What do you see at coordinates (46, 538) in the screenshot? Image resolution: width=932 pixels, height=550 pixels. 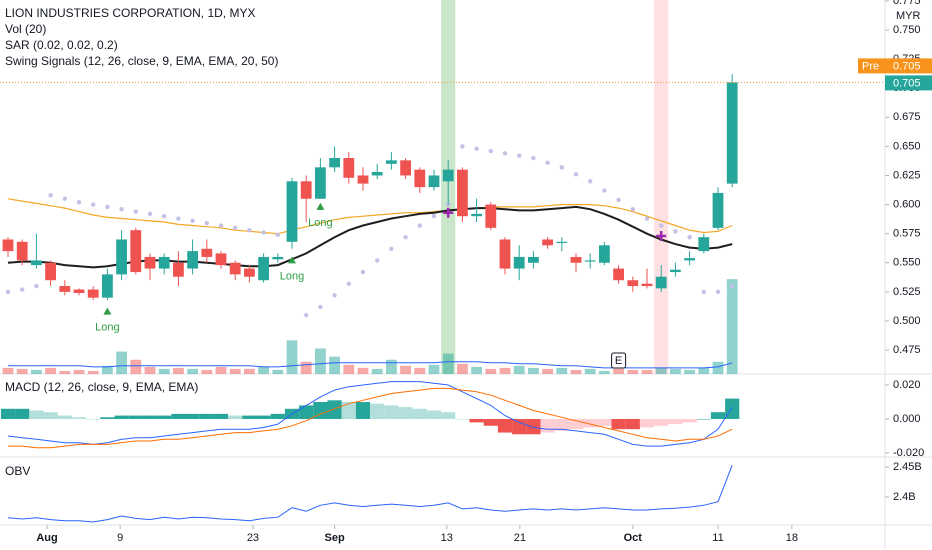 I see `x-tick-label: Aug` at bounding box center [46, 538].